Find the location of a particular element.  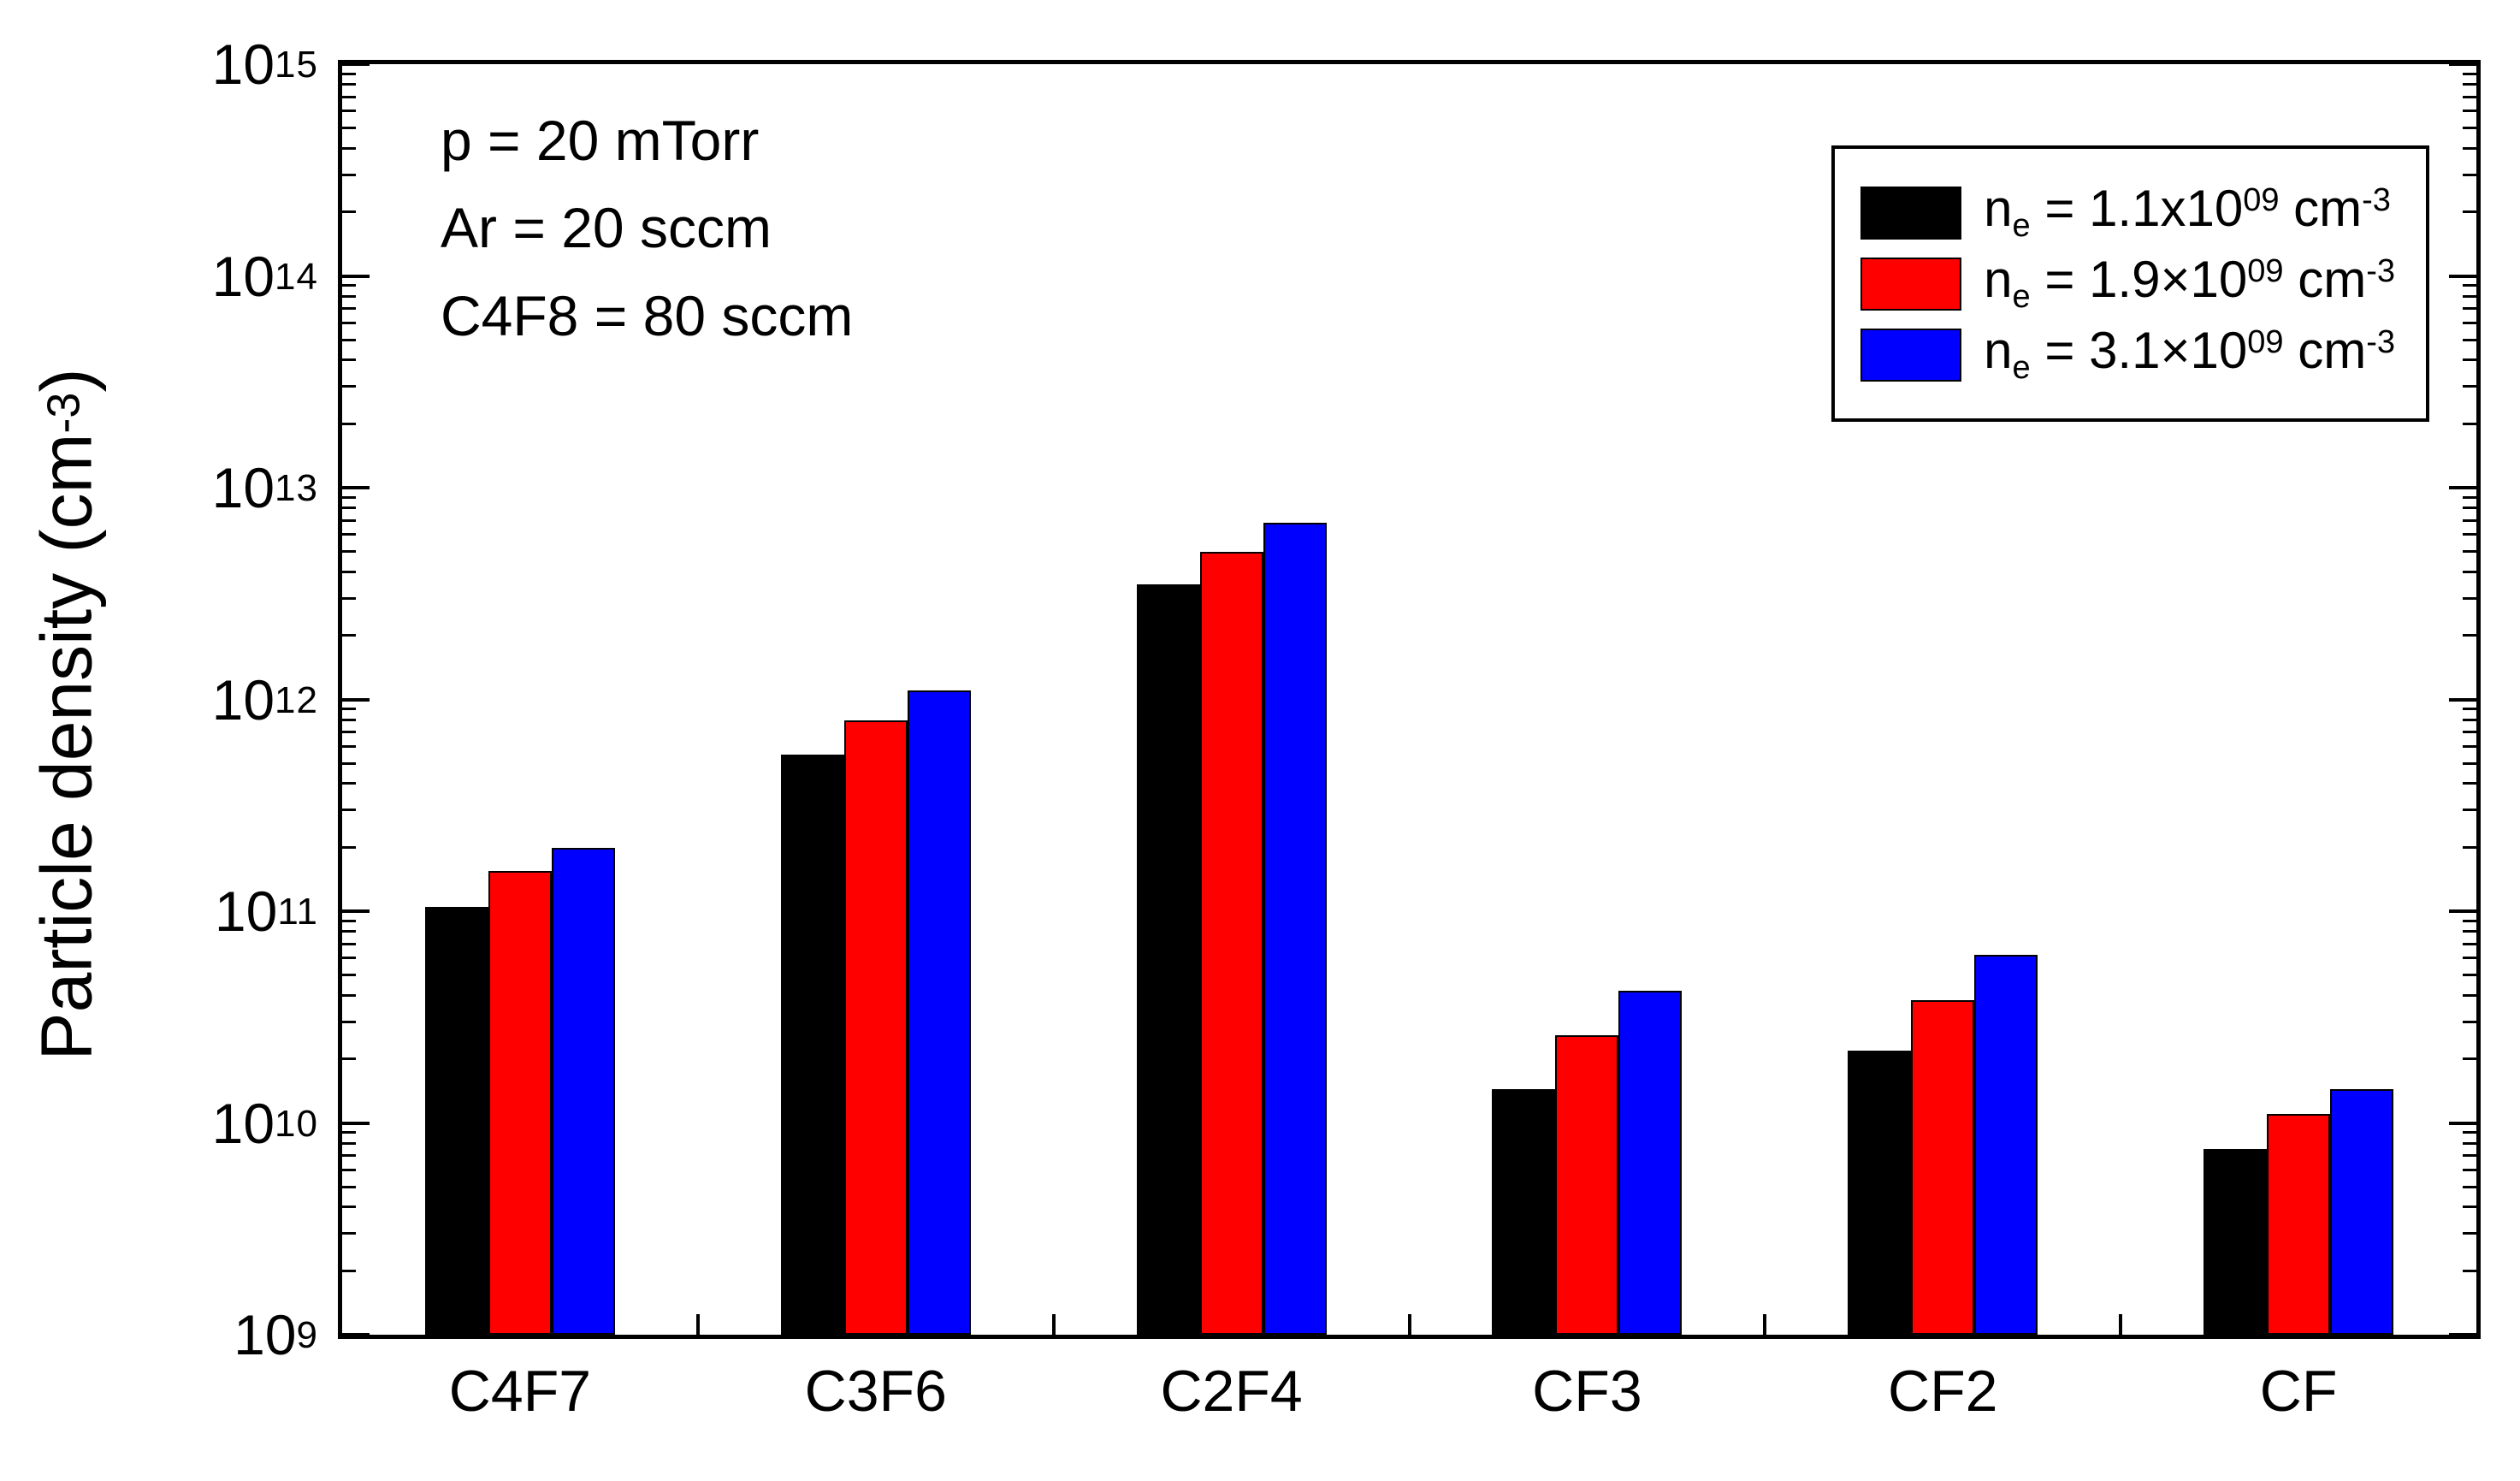

y-tick-label: 109 is located at coordinates (276, 1334).